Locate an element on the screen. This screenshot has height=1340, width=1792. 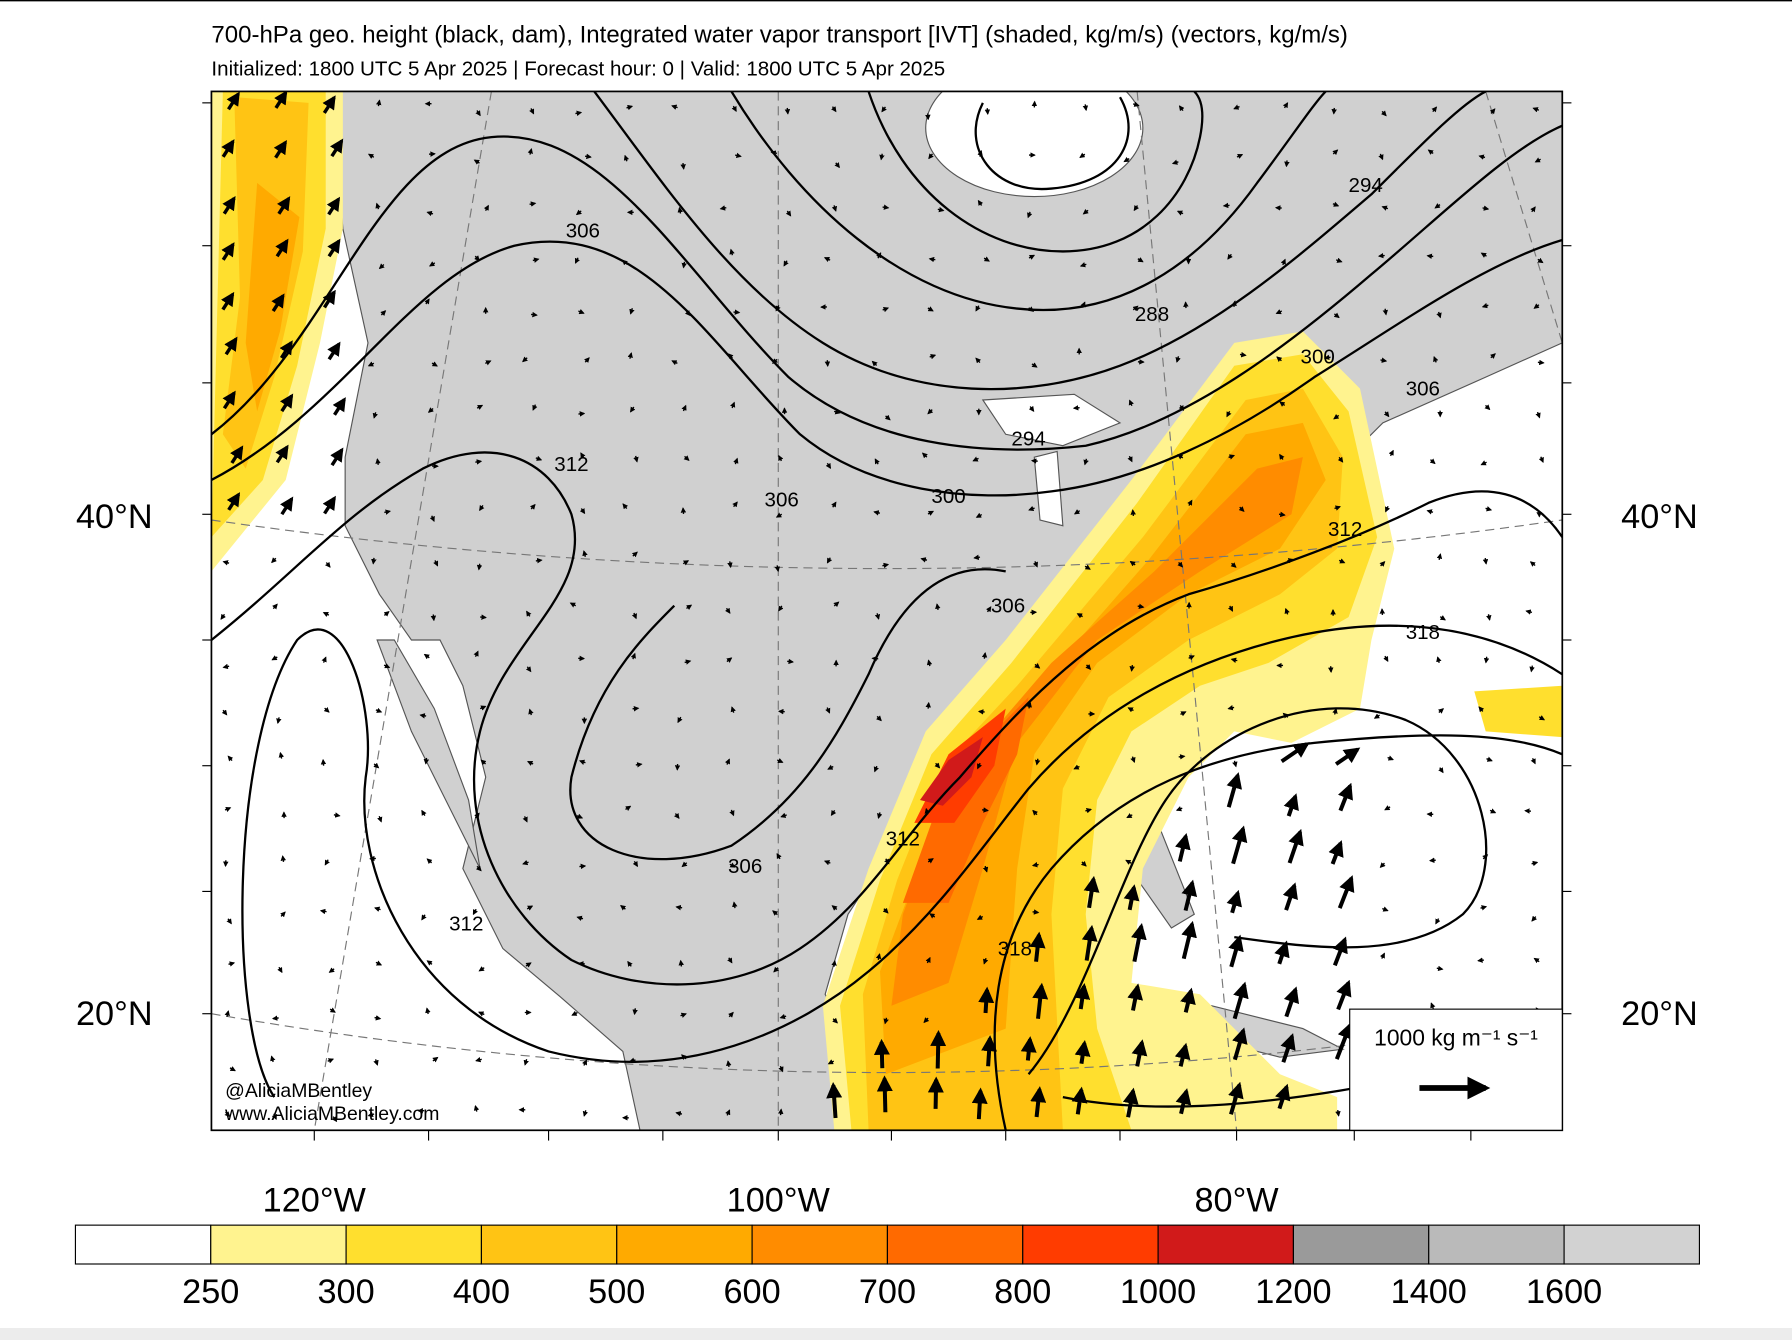
contour-label: 288 is located at coordinates (1152, 314).